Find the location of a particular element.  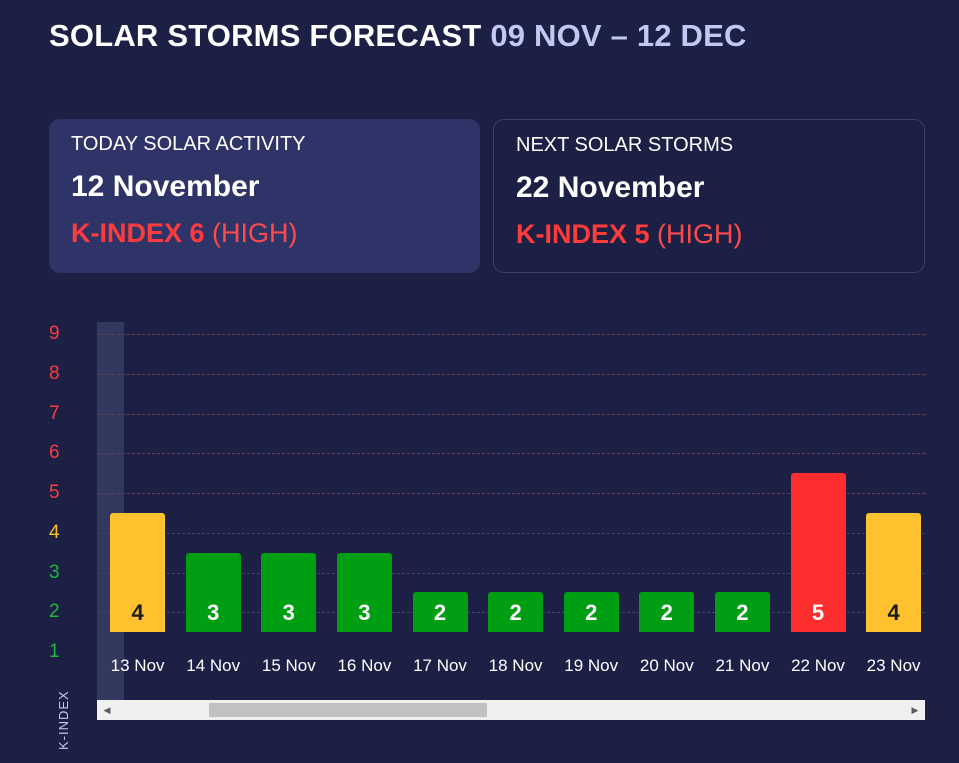

next-card-date: 22 November is located at coordinates (610, 187).